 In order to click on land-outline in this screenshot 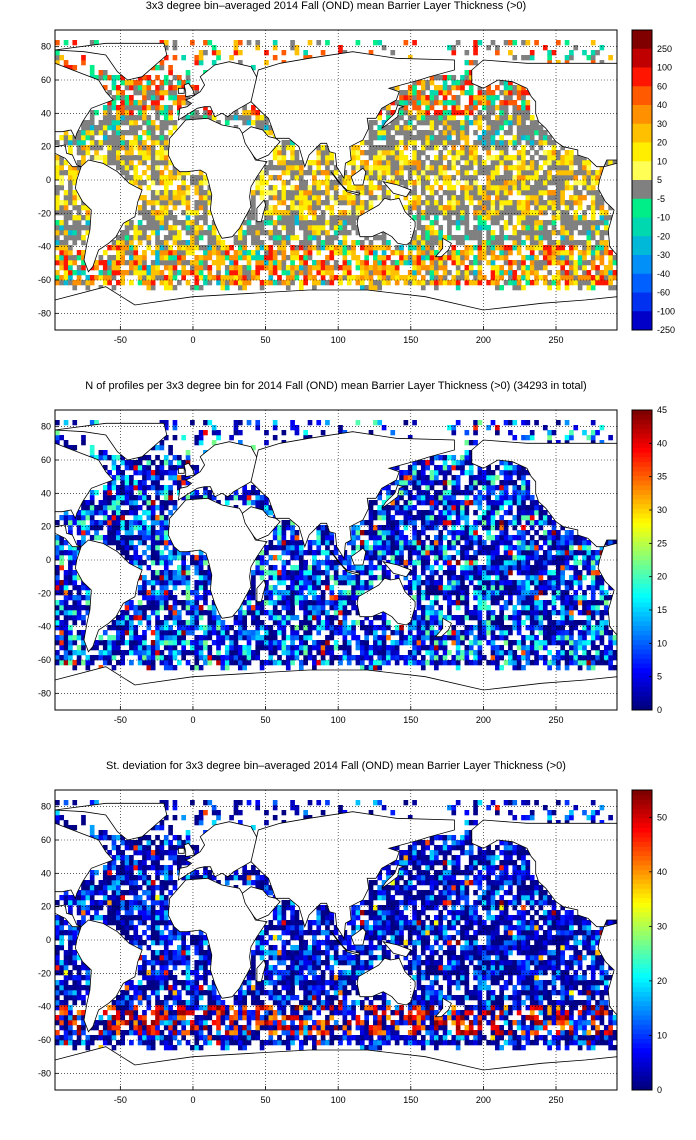, I will do `click(393, 116)`.